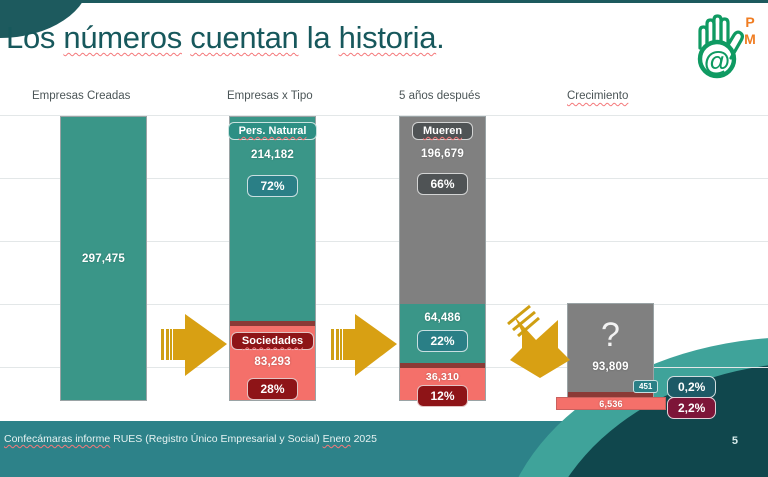 The height and width of the screenshot is (477, 768). I want to click on pct-crecimiento-naturales: 2,2%, so click(692, 408).